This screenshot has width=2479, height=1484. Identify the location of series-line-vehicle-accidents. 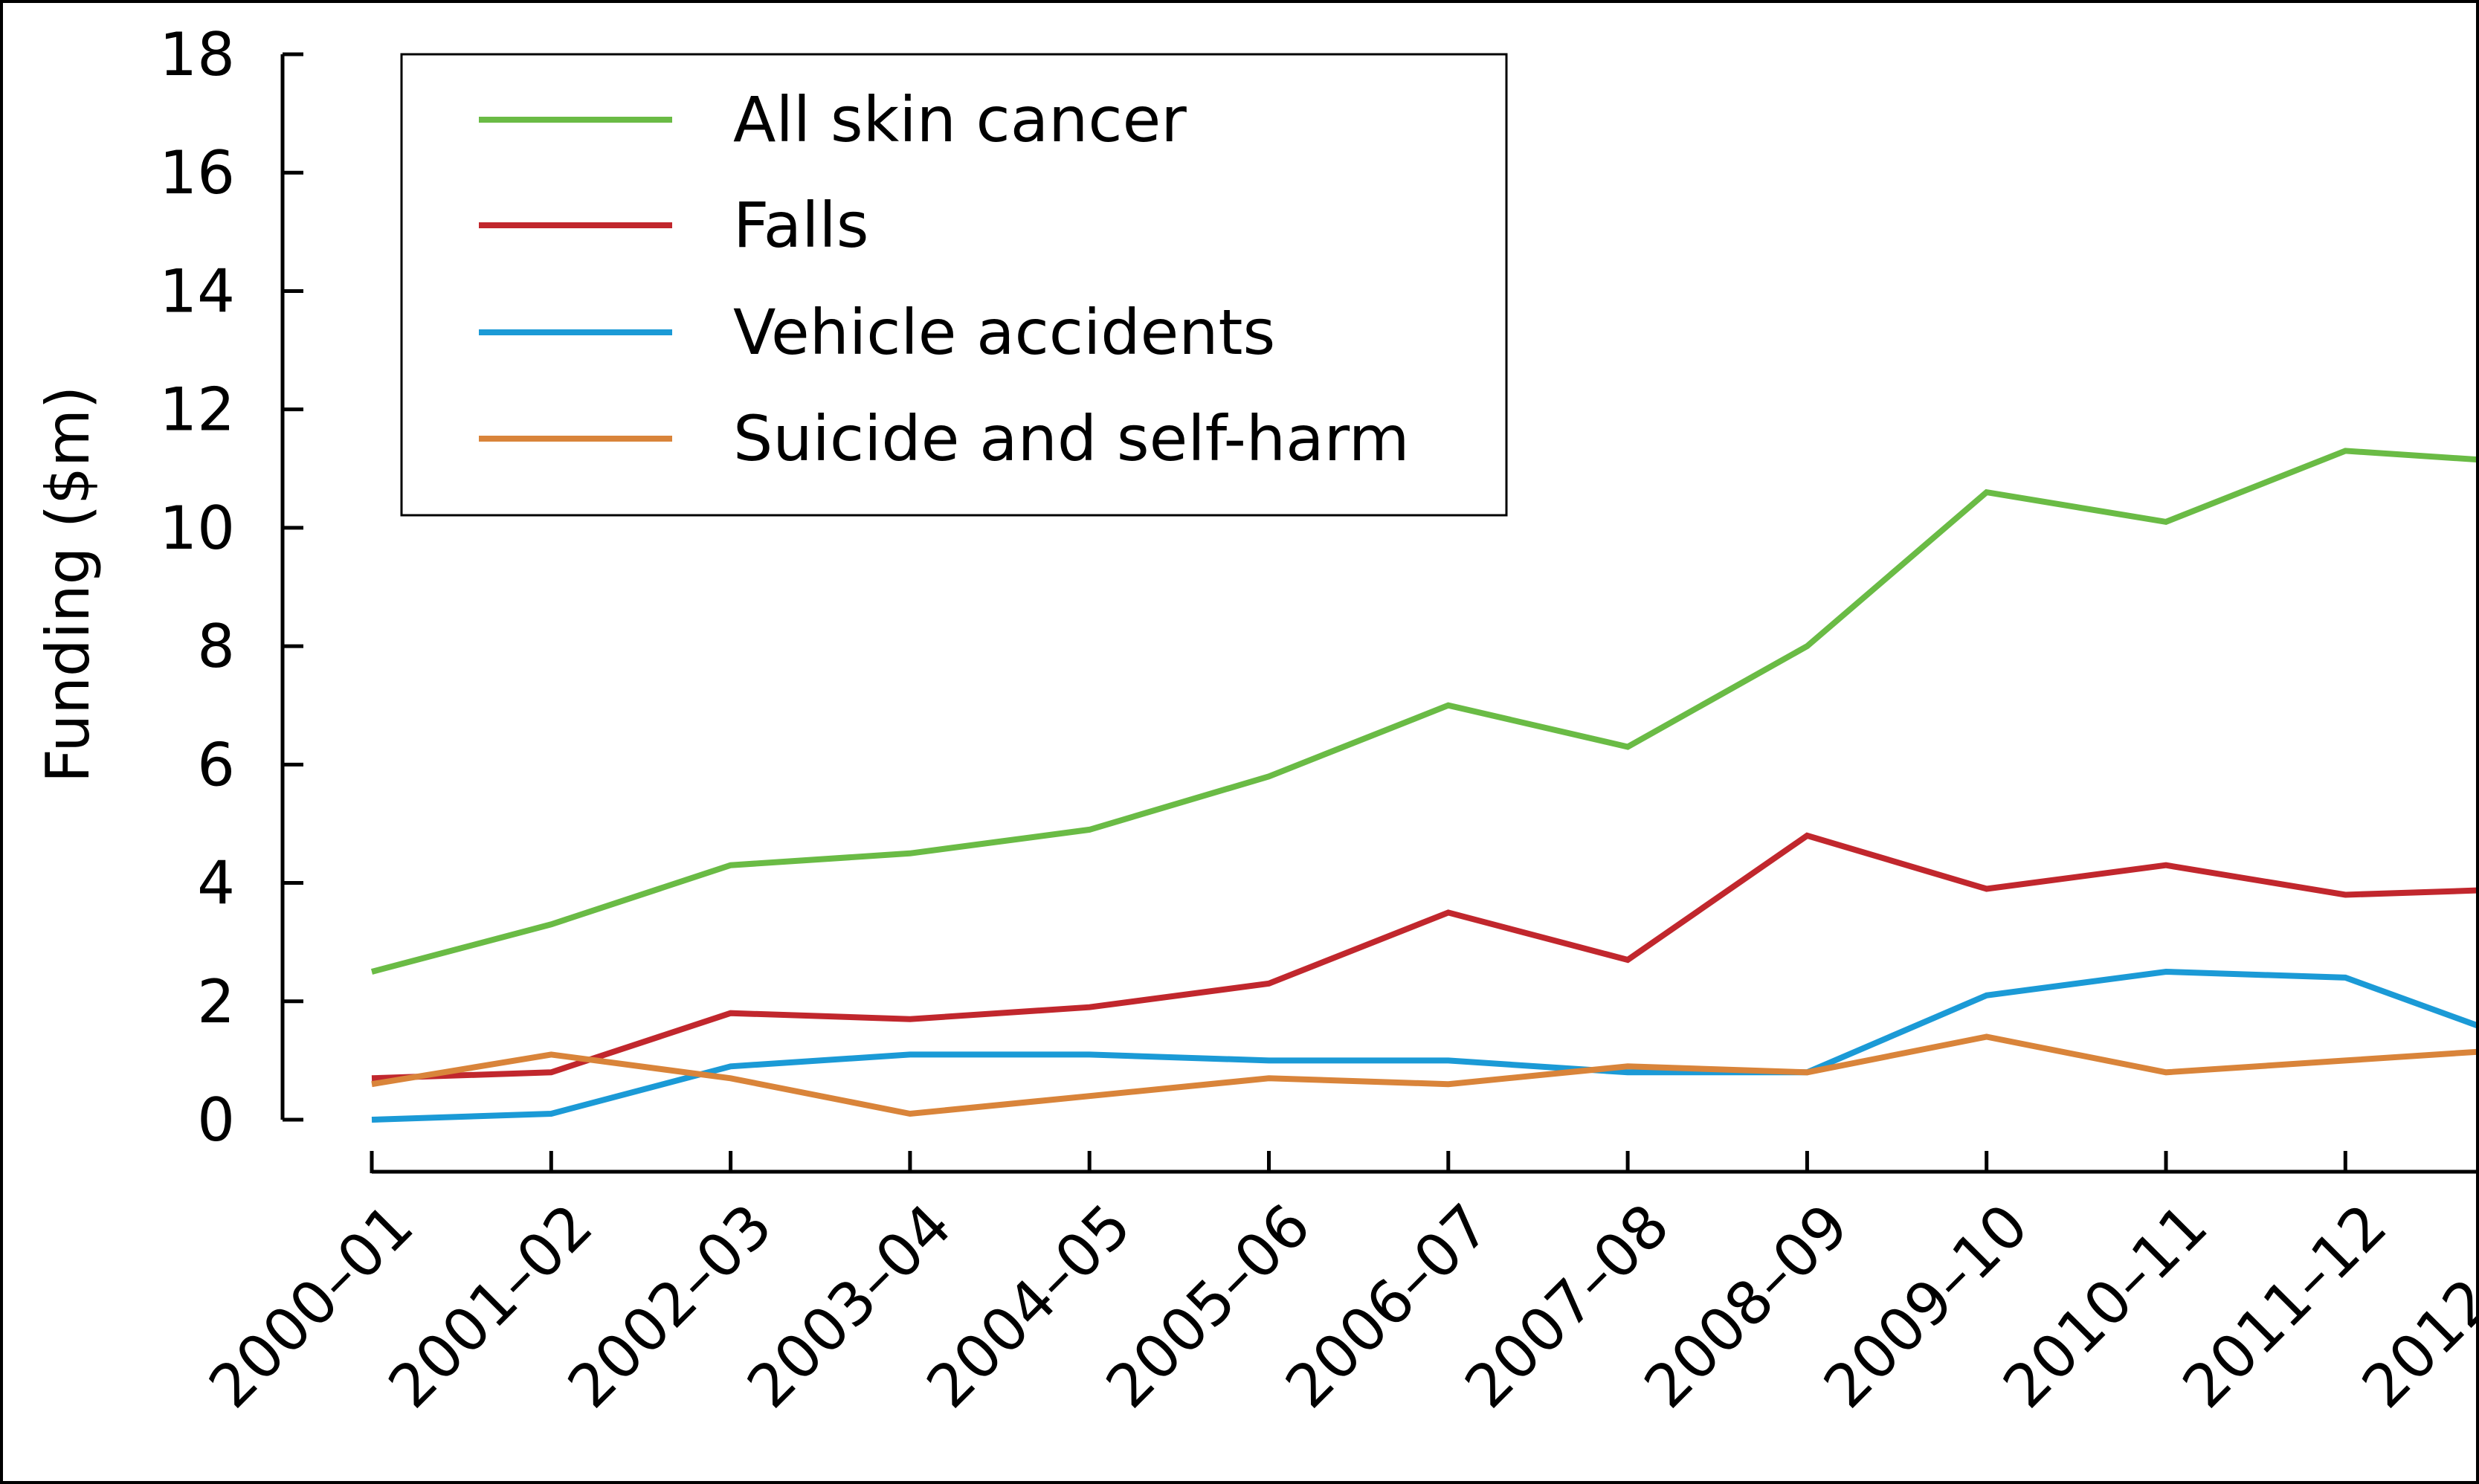
(1423, 1045).